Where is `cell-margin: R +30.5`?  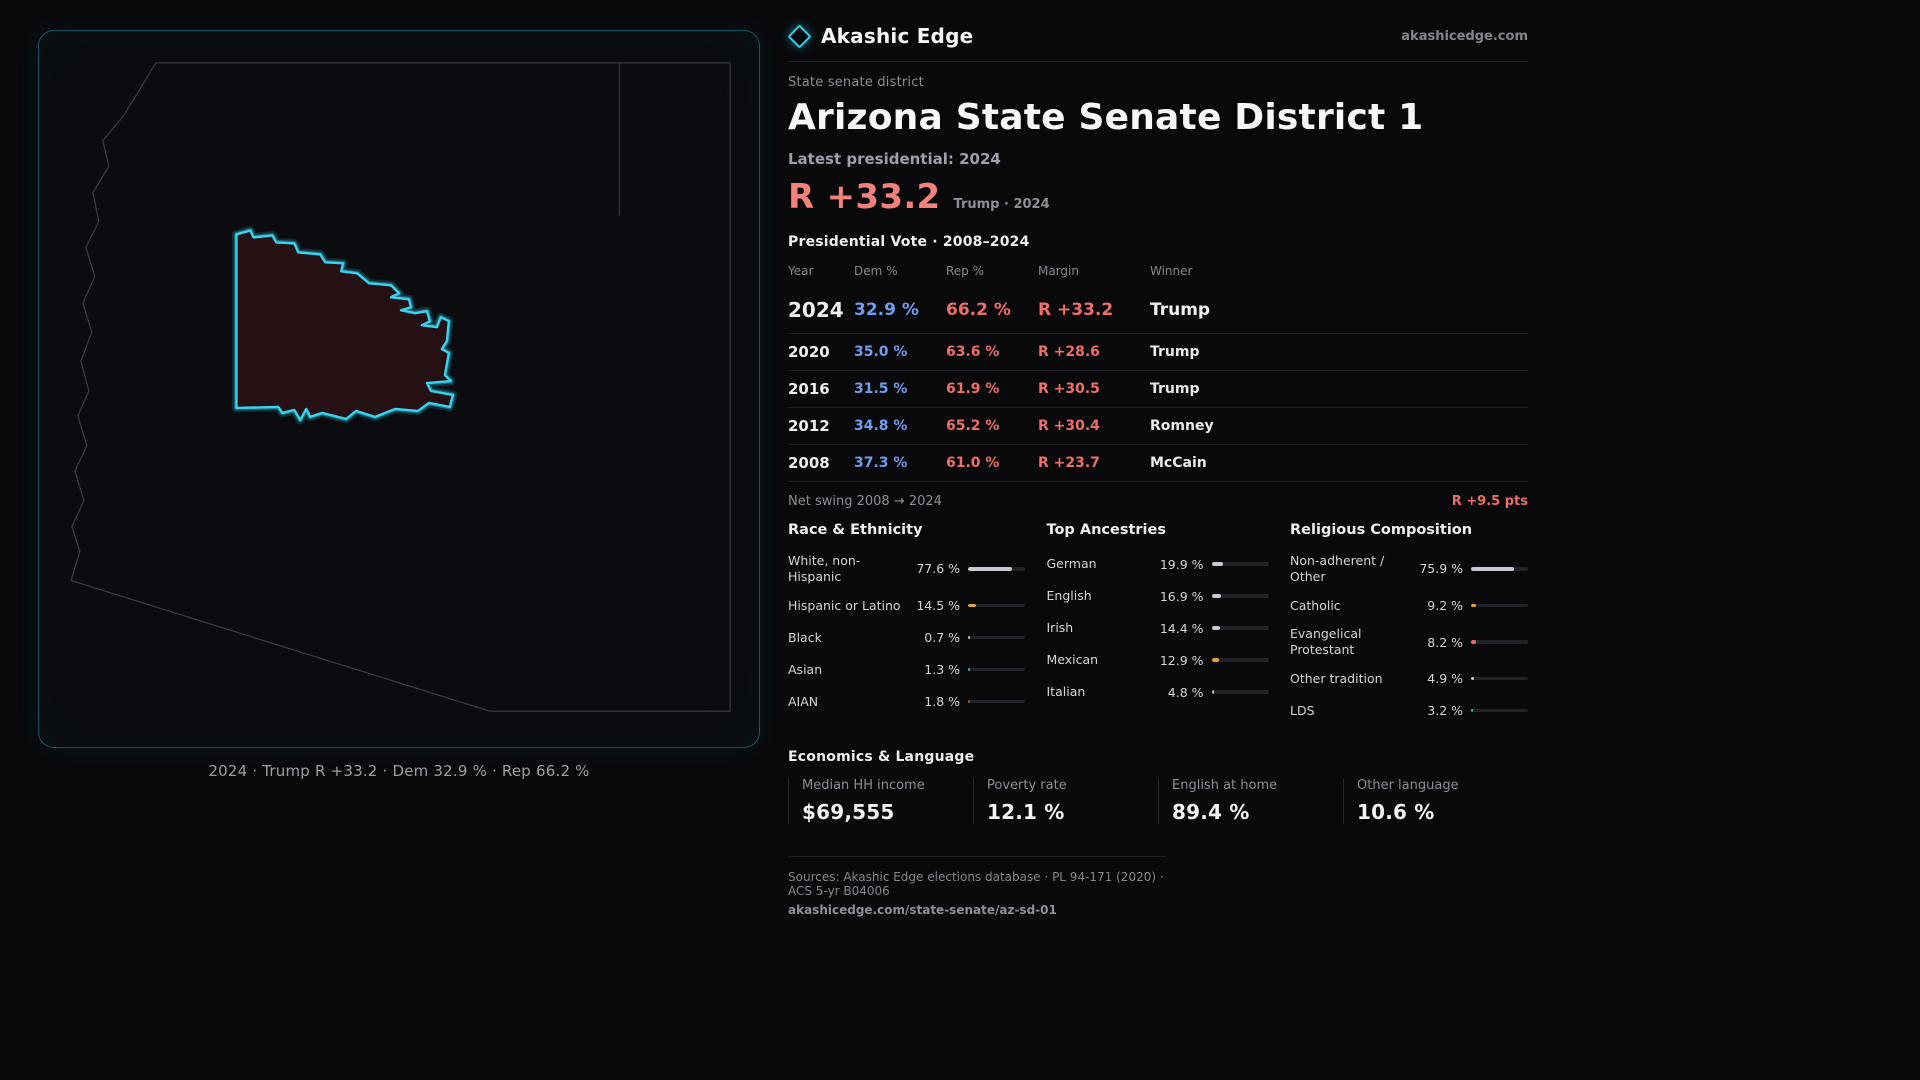
cell-margin: R +30.5 is located at coordinates (1069, 389).